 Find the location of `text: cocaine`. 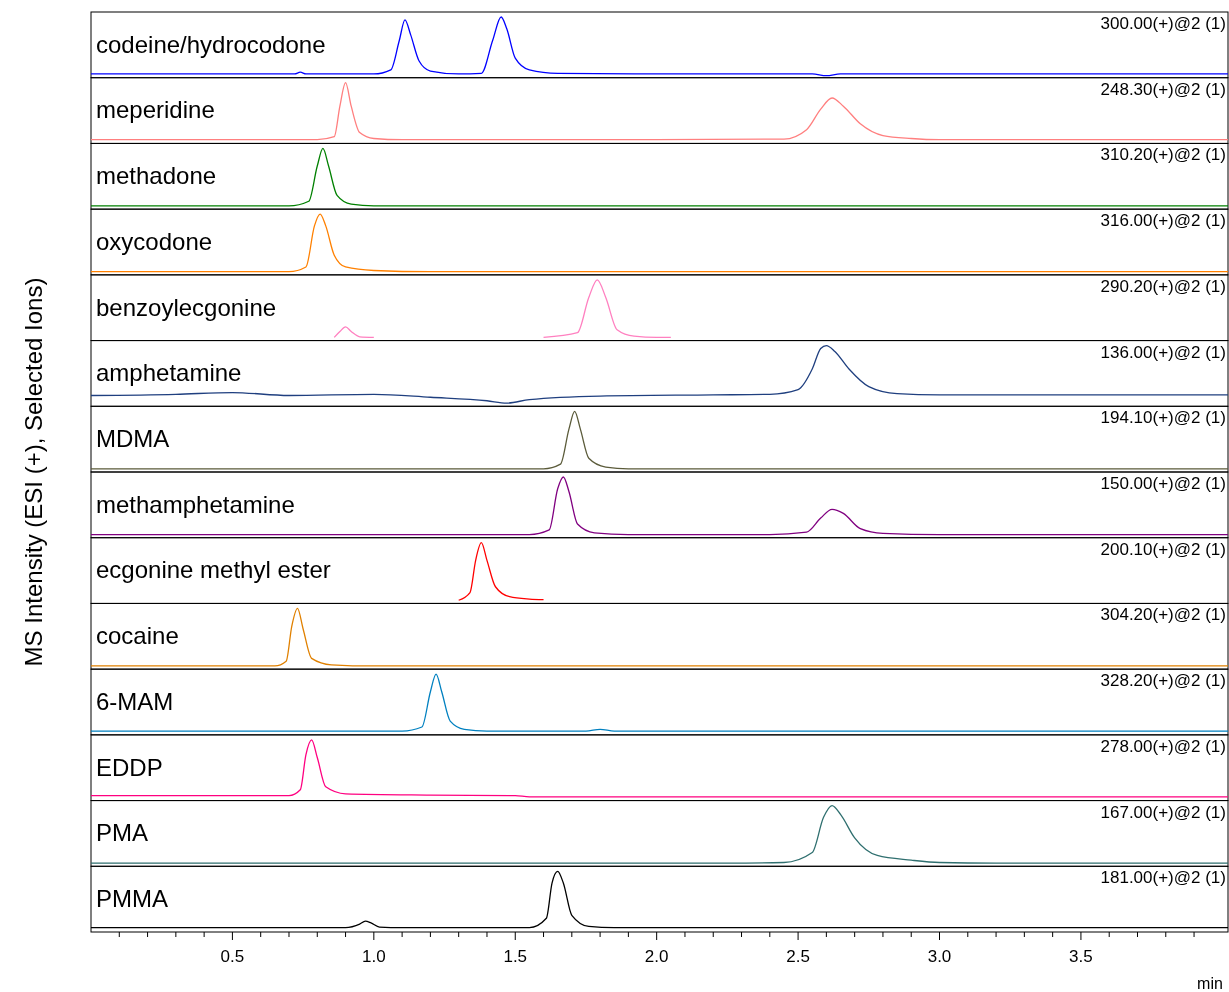

text: cocaine is located at coordinates (137, 636).